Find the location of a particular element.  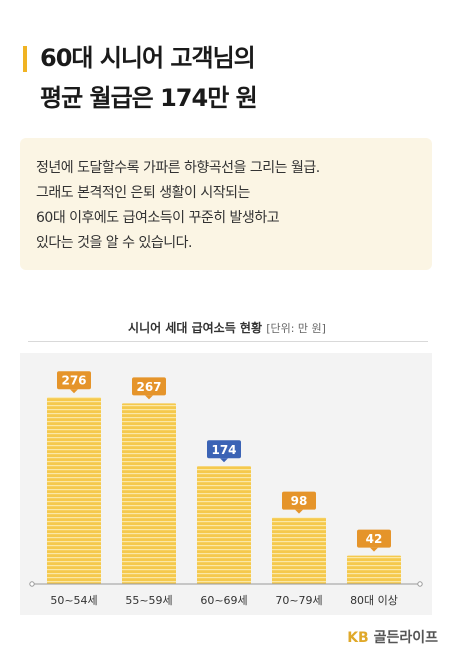

brand-logo: KB 골든라이프 is located at coordinates (392, 637).